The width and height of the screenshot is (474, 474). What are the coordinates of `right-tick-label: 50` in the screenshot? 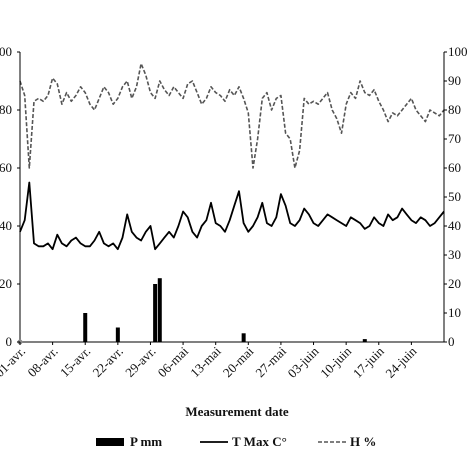 It's located at (454, 196).